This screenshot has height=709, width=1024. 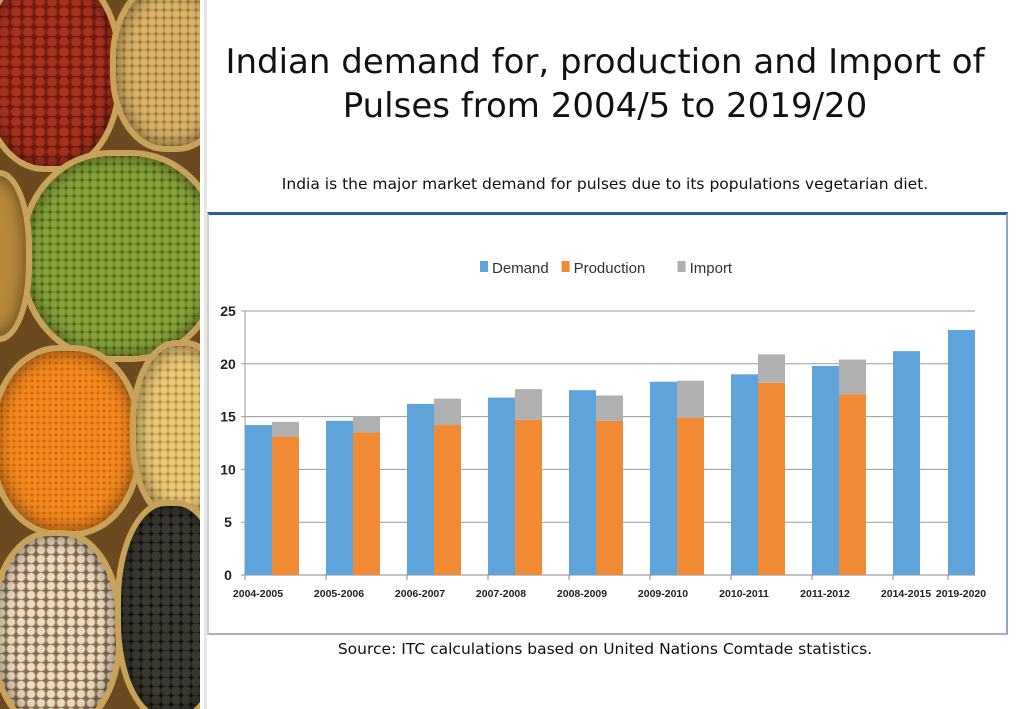 What do you see at coordinates (520, 268) in the screenshot?
I see `legend-label-demand: Demand` at bounding box center [520, 268].